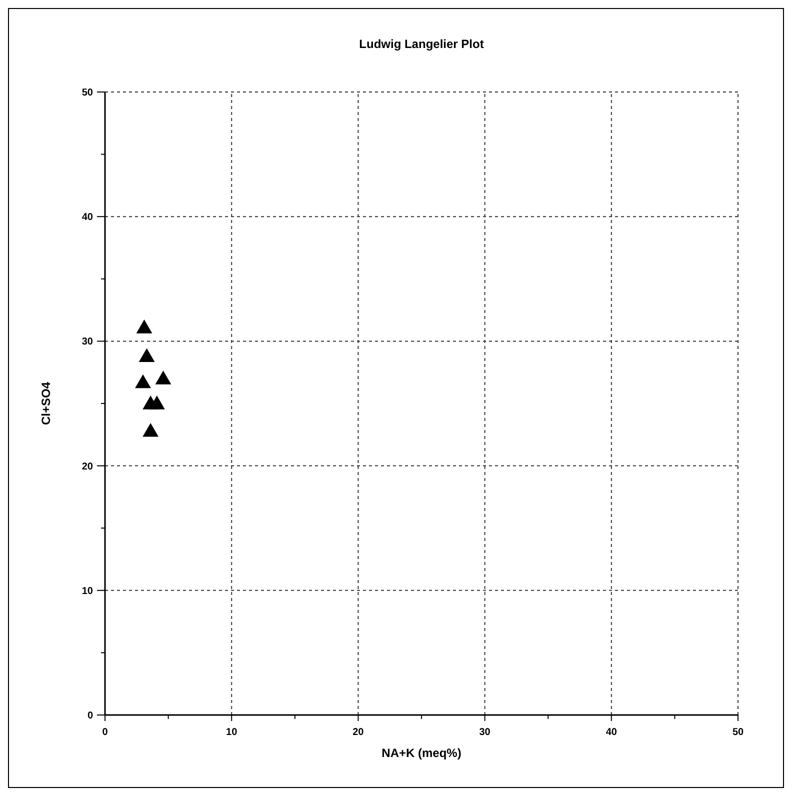 This screenshot has width=792, height=796. I want to click on y-tick-label: 40, so click(88, 218).